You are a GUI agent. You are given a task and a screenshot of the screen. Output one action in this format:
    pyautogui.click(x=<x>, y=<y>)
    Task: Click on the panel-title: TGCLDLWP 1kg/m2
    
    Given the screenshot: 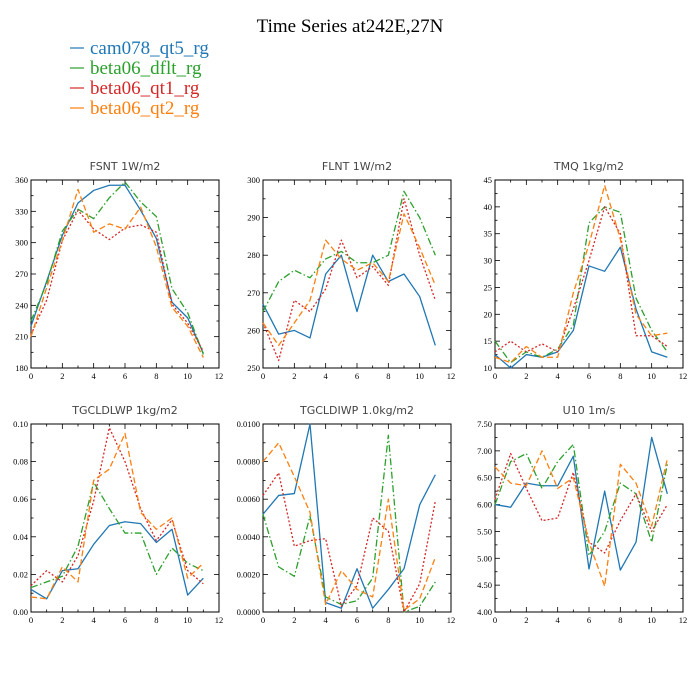 What is the action you would take?
    pyautogui.click(x=124, y=410)
    